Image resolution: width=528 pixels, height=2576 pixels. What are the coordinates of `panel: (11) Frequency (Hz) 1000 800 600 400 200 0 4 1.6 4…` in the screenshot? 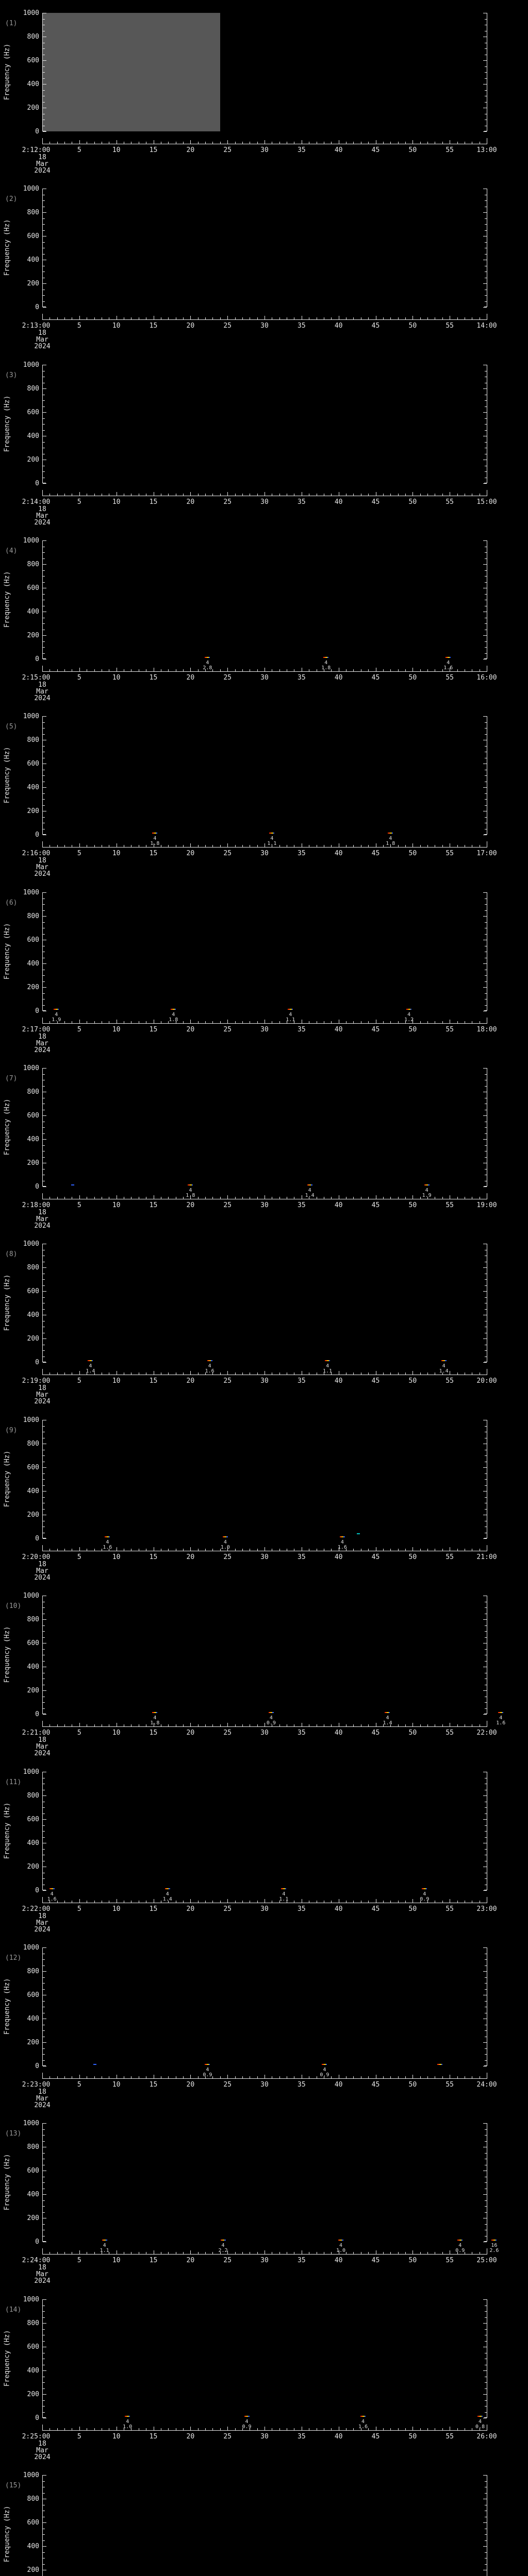 It's located at (264, 1847).